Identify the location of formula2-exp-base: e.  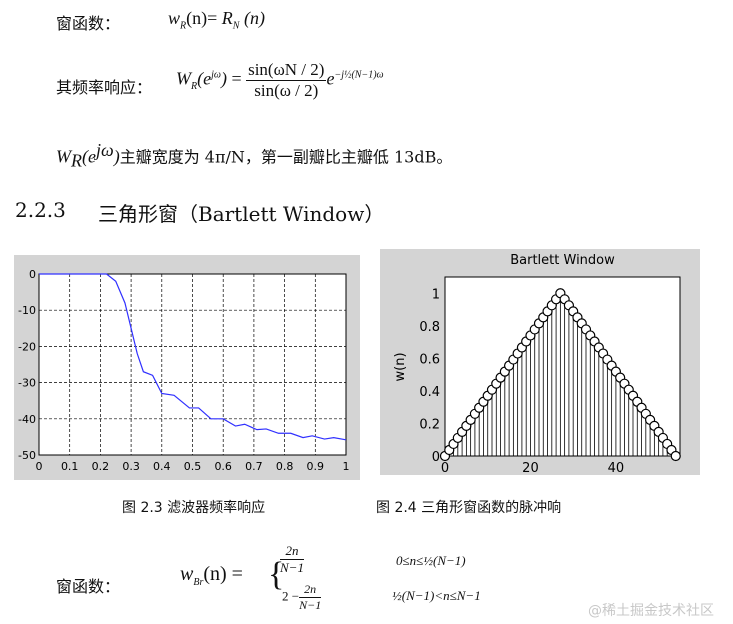
(330, 78).